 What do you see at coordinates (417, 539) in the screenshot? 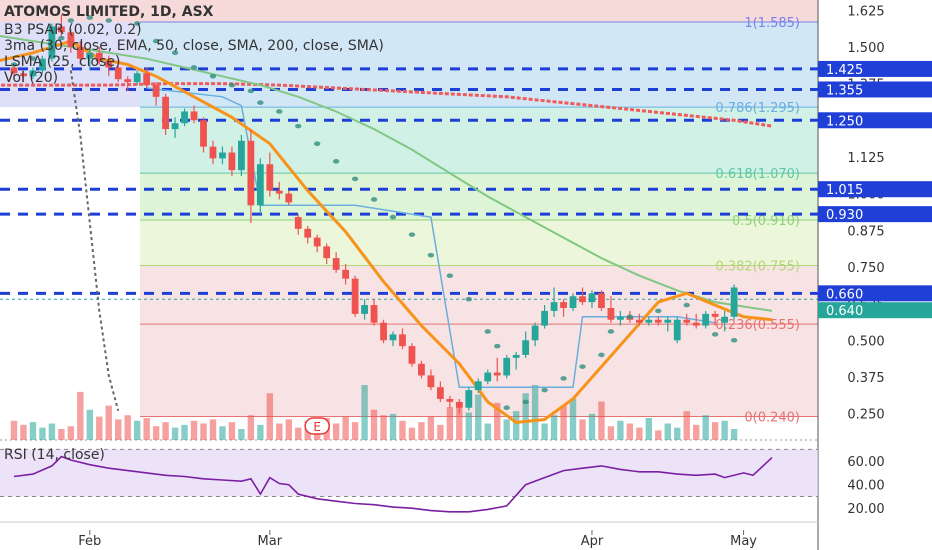
I see `time-axis: Feb Mar Apr May` at bounding box center [417, 539].